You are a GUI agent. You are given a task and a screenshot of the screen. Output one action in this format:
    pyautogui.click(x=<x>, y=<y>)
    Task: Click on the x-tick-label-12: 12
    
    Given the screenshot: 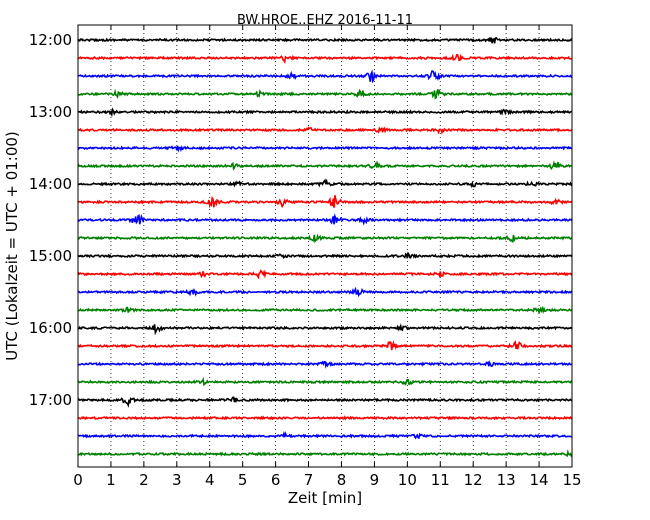 What is the action you would take?
    pyautogui.click(x=473, y=480)
    